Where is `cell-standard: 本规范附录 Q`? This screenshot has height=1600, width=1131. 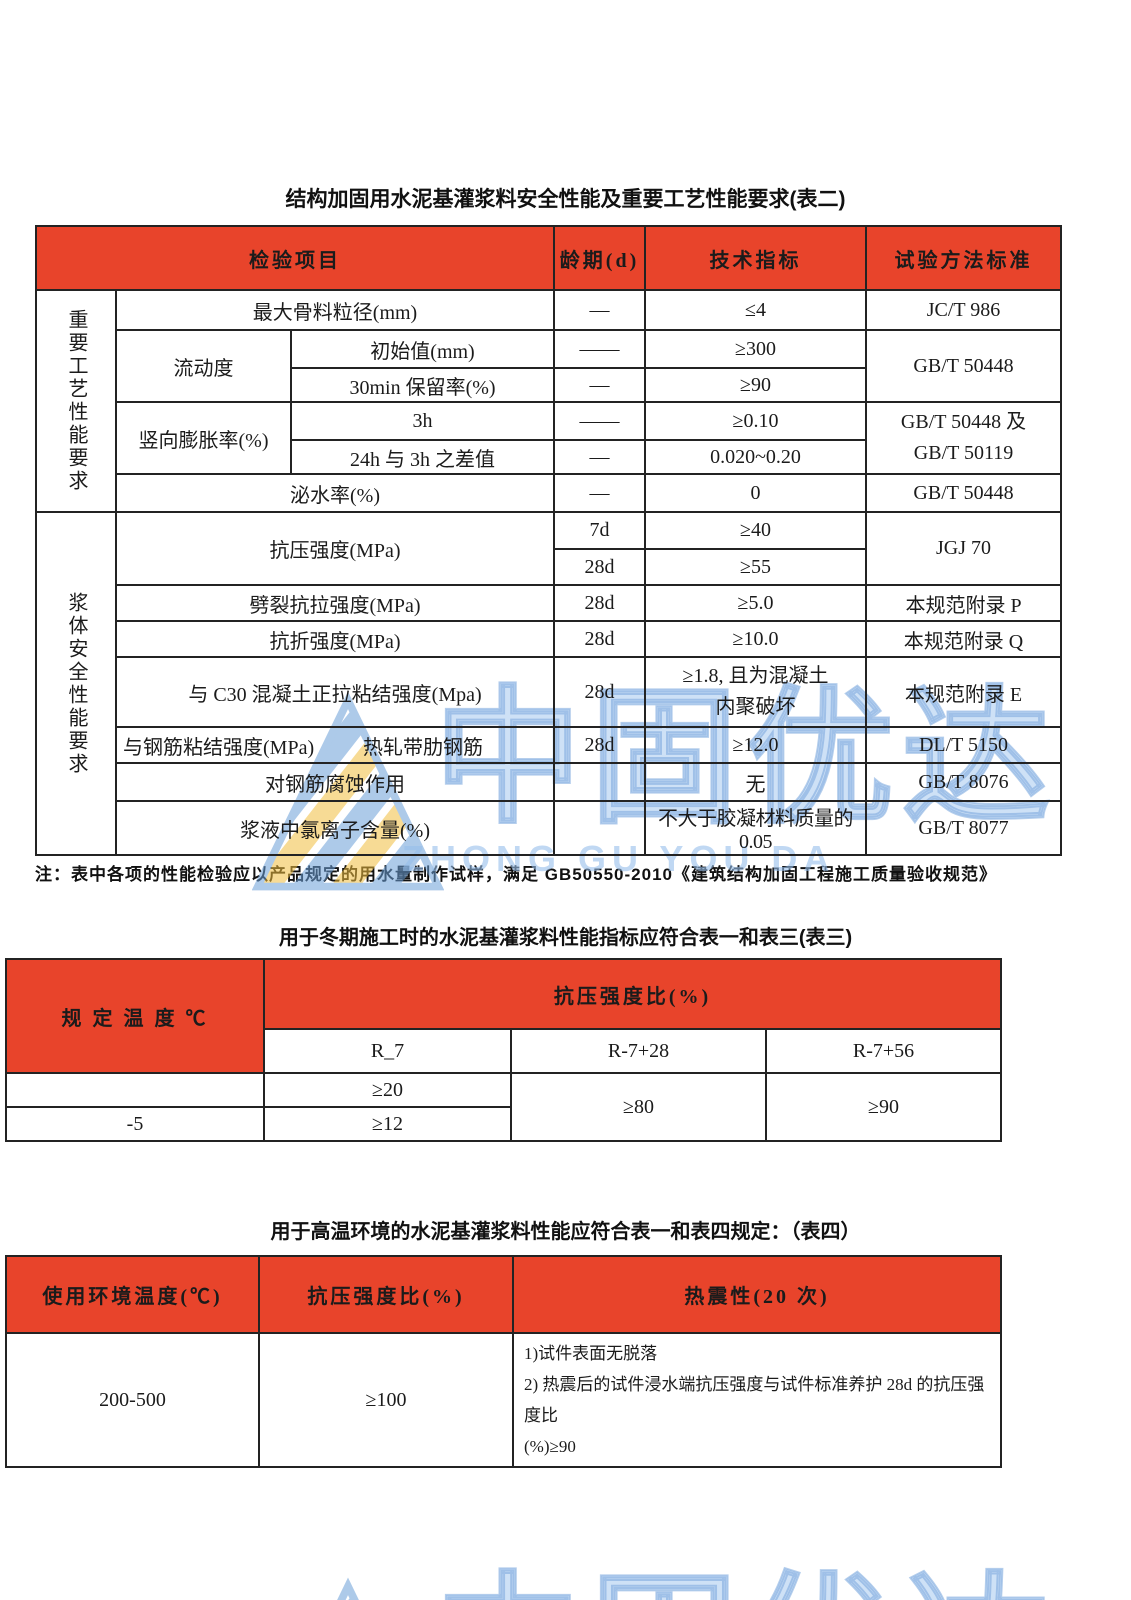 cell-standard: 本规范附录 Q is located at coordinates (964, 639).